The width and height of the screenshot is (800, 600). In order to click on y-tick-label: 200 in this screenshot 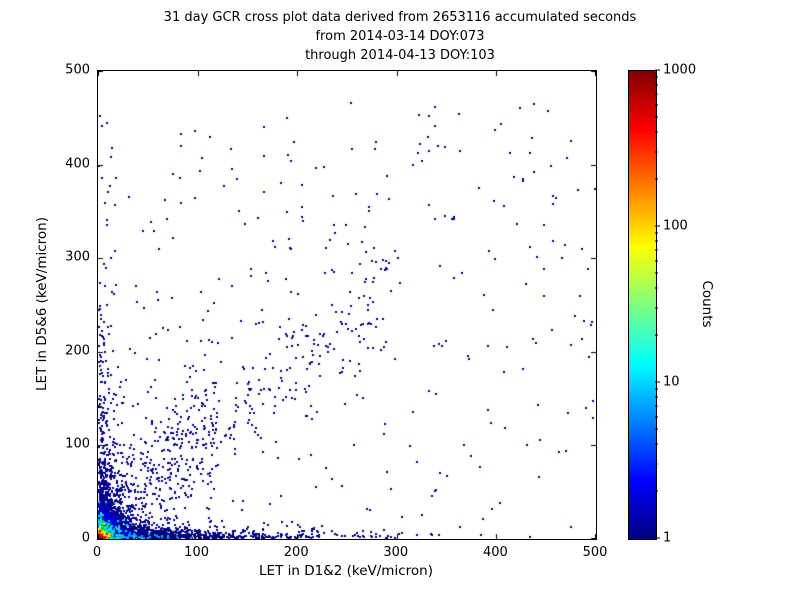, I will do `click(77, 351)`.